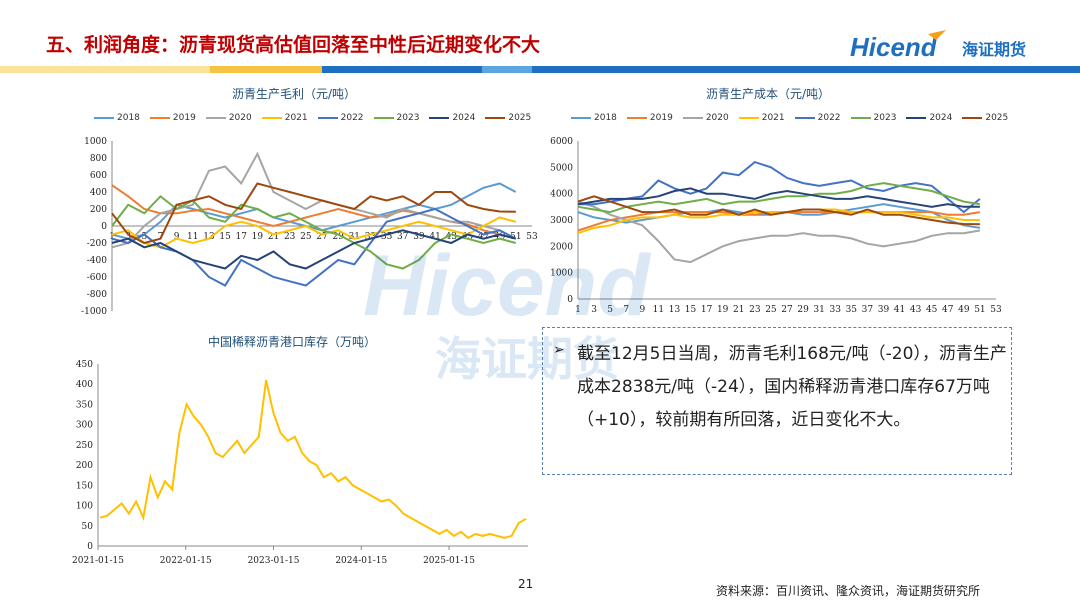  What do you see at coordinates (294, 94) in the screenshot?
I see `chart-margin-title: 沥青生产毛利（元/吨）` at bounding box center [294, 94].